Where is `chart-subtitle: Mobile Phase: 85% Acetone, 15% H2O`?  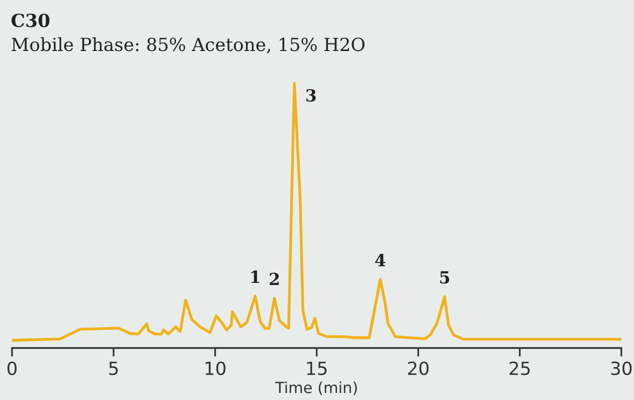 chart-subtitle: Mobile Phase: 85% Acetone, 15% H2O is located at coordinates (188, 45).